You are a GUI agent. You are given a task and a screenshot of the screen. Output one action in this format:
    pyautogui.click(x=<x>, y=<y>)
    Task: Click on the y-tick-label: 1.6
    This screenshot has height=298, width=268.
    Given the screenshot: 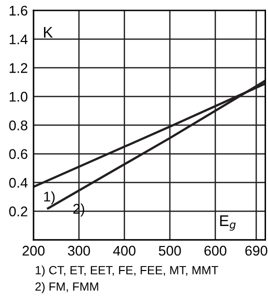 What is the action you would take?
    pyautogui.click(x=19, y=11)
    